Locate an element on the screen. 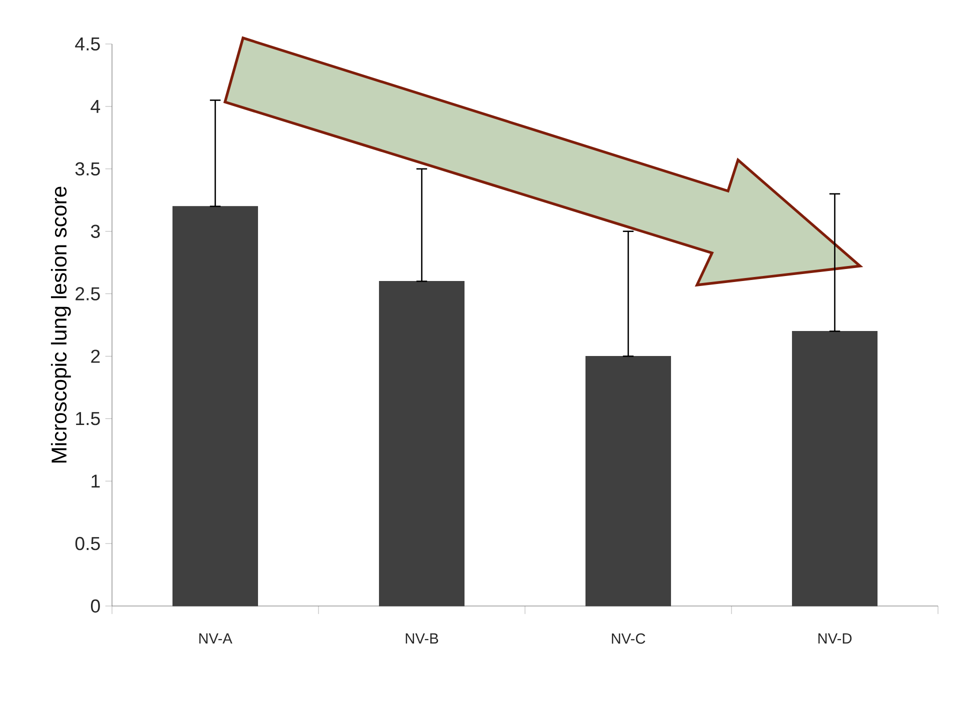  y-tick-label: 2.5 is located at coordinates (88, 293).